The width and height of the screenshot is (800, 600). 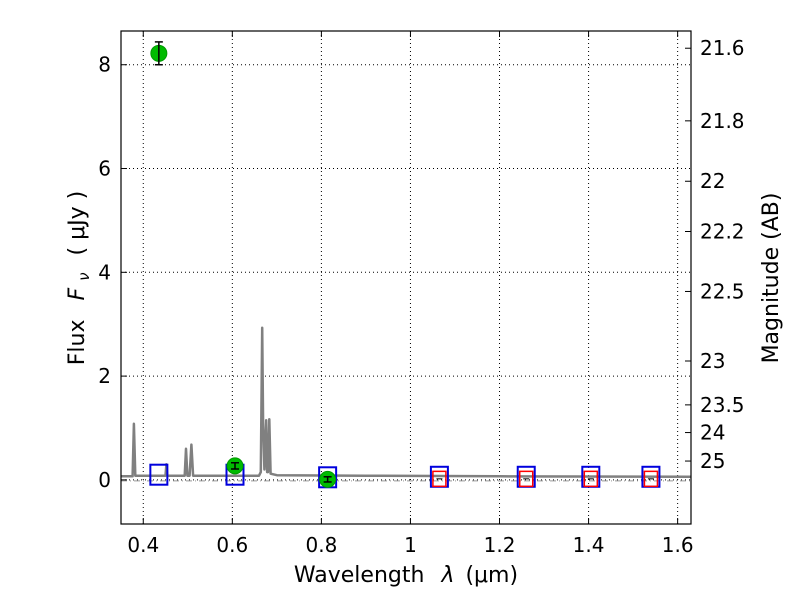 What do you see at coordinates (712, 433) in the screenshot?
I see `mag-tick-label: 24` at bounding box center [712, 433].